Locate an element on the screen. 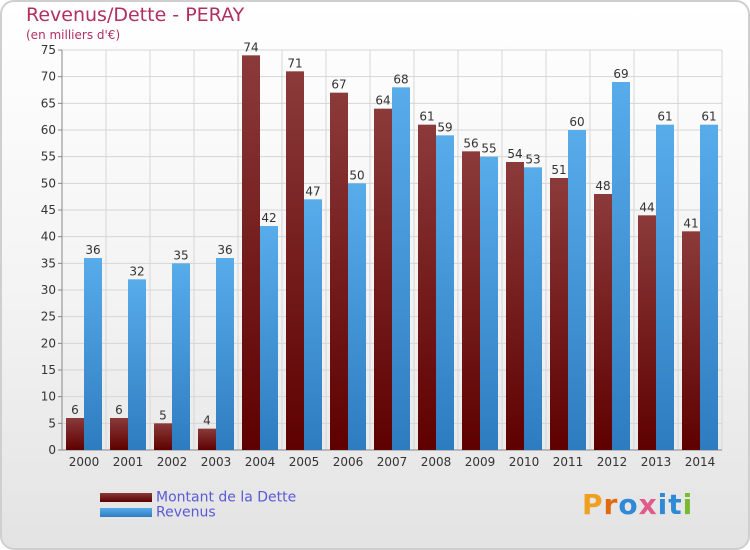  data-label: 54 is located at coordinates (514, 154).